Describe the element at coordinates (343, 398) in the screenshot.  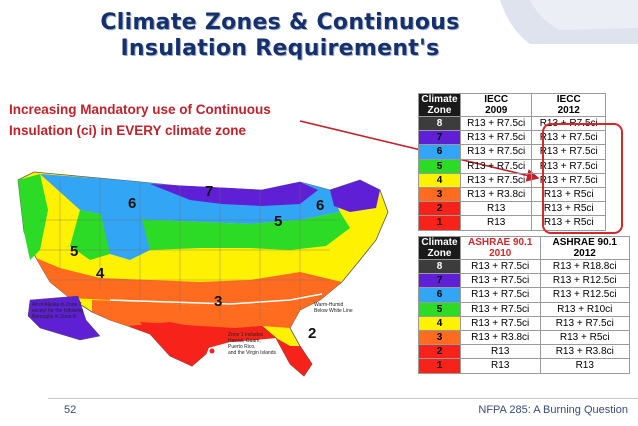
I see `footer-divider` at that location.